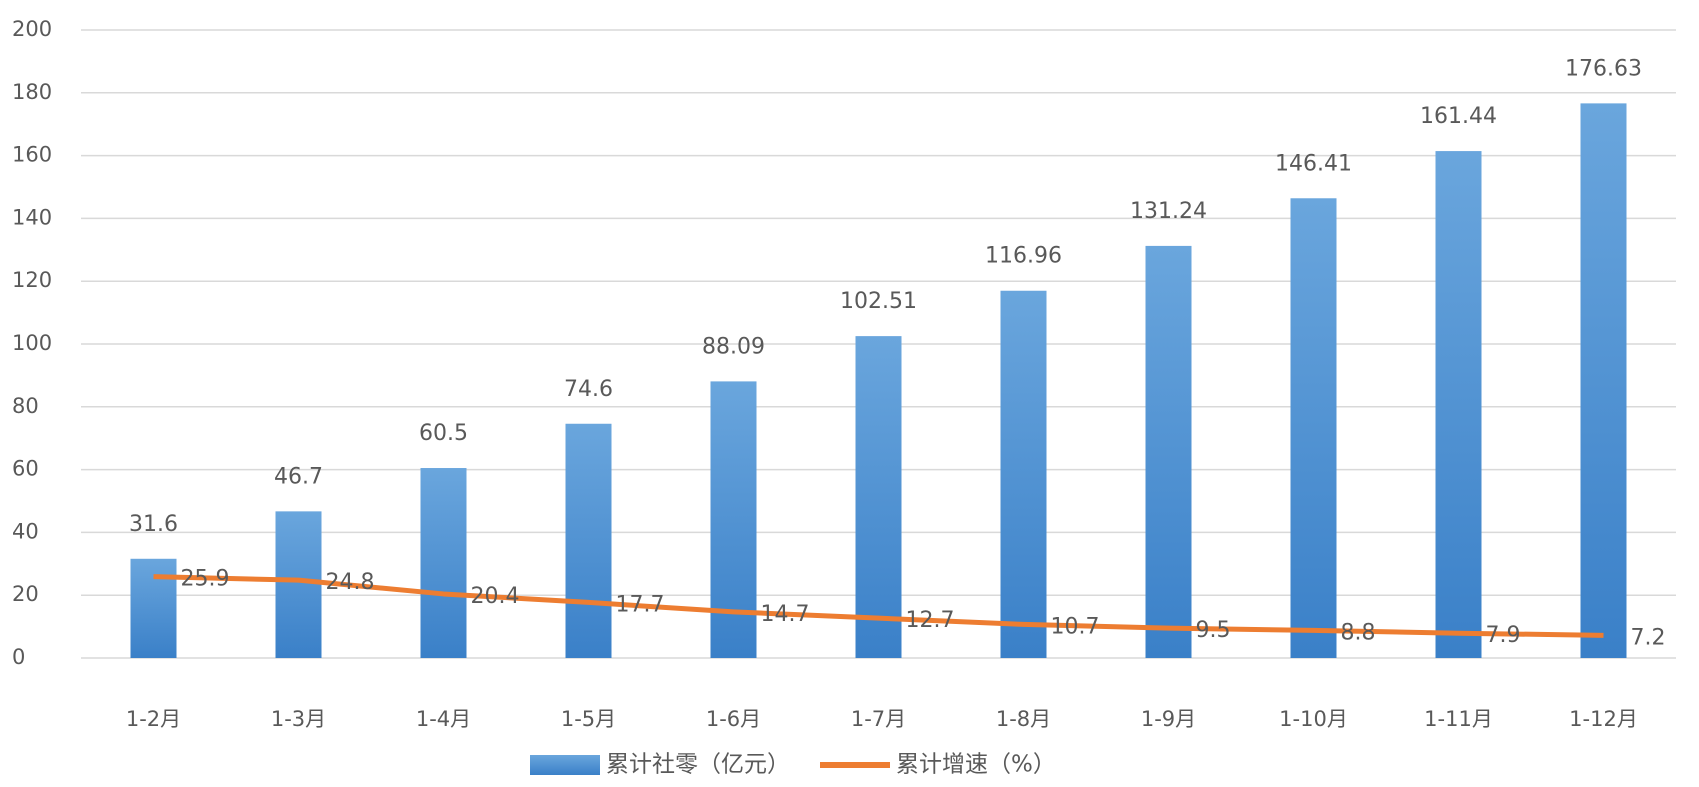 The image size is (1699, 787). What do you see at coordinates (1075, 626) in the screenshot?
I see `line-value-label: 10.7` at bounding box center [1075, 626].